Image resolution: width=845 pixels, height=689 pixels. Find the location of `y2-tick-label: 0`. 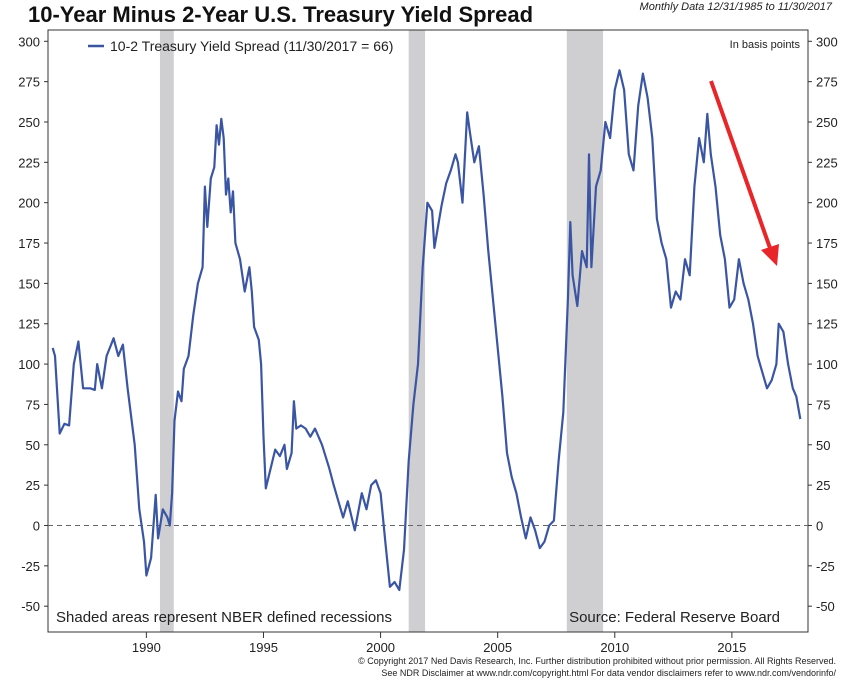

y2-tick-label: 0 is located at coordinates (819, 525).